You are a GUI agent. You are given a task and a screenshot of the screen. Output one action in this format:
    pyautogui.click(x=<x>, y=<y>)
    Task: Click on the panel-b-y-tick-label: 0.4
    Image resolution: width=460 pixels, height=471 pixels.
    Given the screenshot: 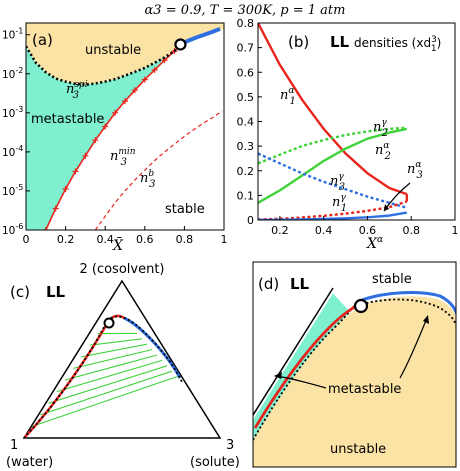 What is the action you would take?
    pyautogui.click(x=246, y=122)
    